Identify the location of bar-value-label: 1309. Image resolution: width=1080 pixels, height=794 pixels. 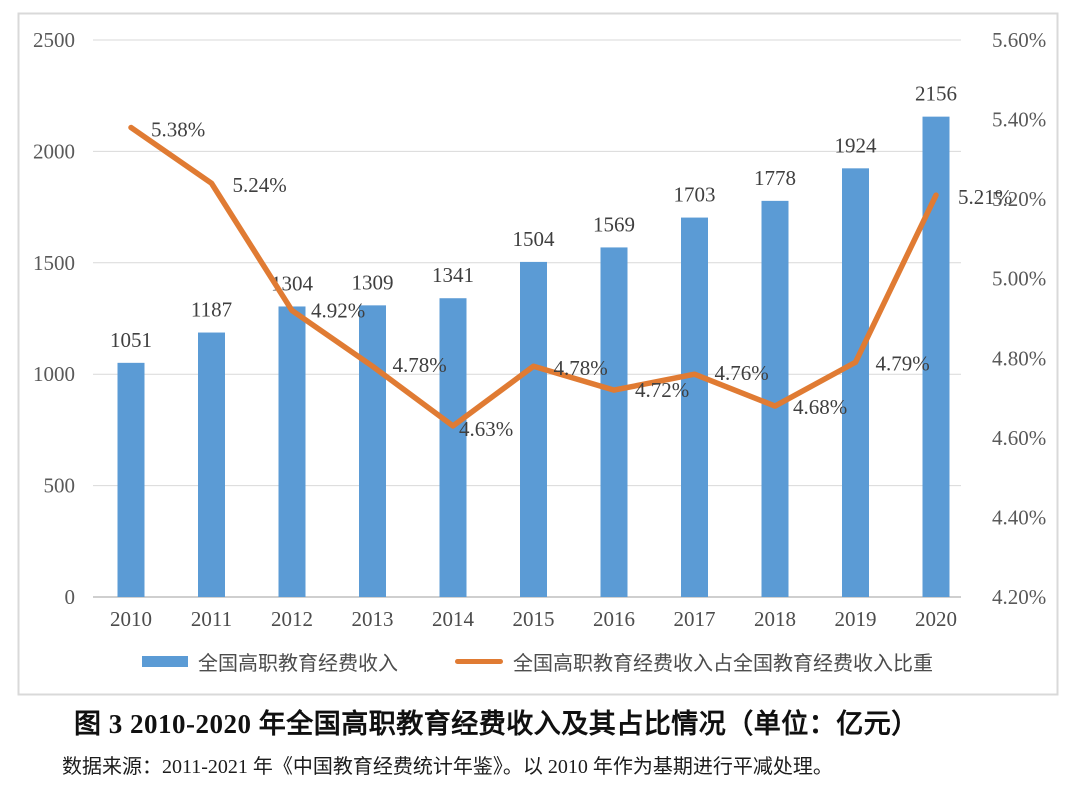
(373, 282).